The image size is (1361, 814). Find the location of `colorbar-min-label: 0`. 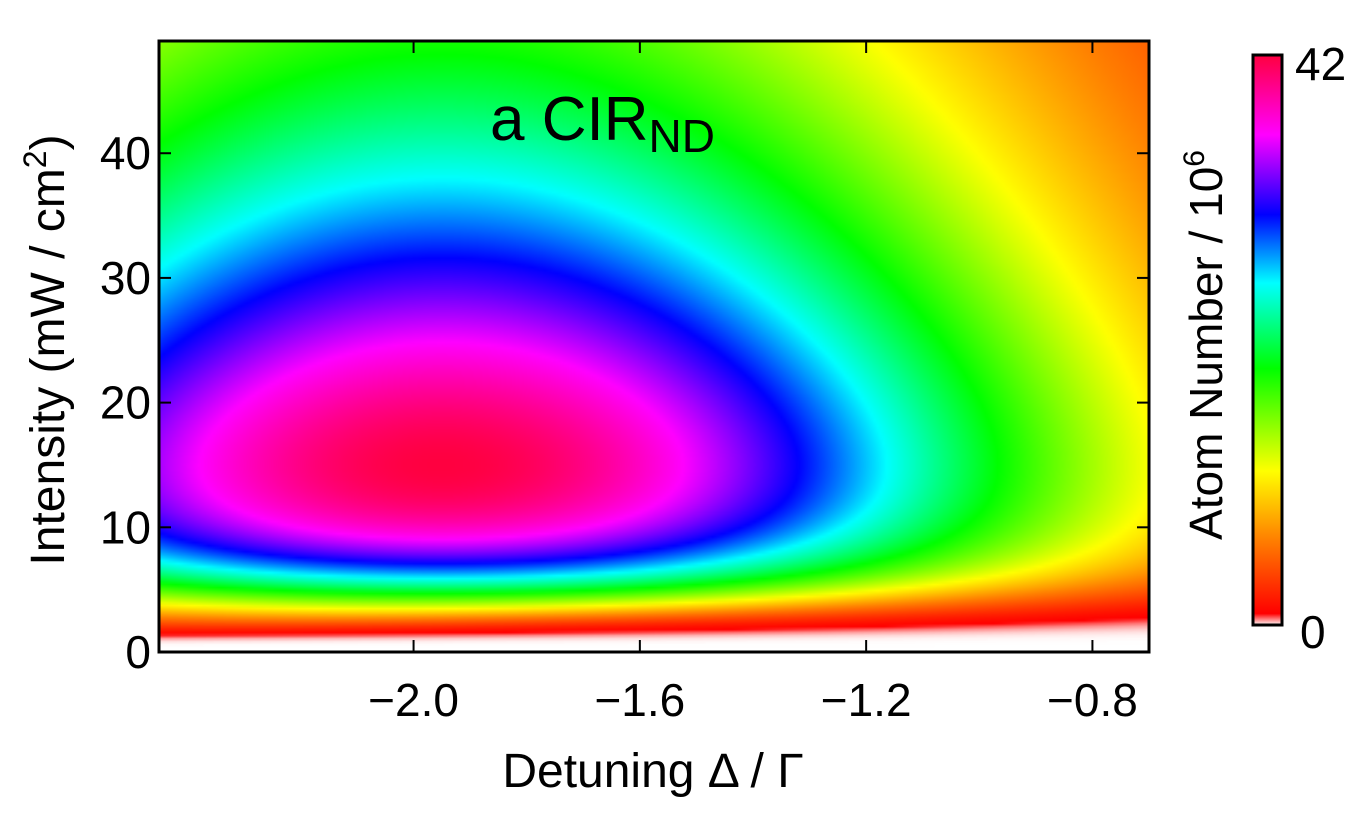

colorbar-min-label: 0 is located at coordinates (1313, 632).